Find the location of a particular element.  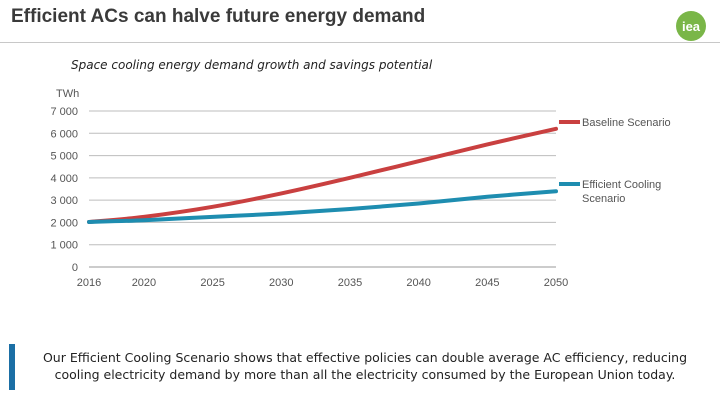

y-axis-unit-label: TWh is located at coordinates (67, 94).